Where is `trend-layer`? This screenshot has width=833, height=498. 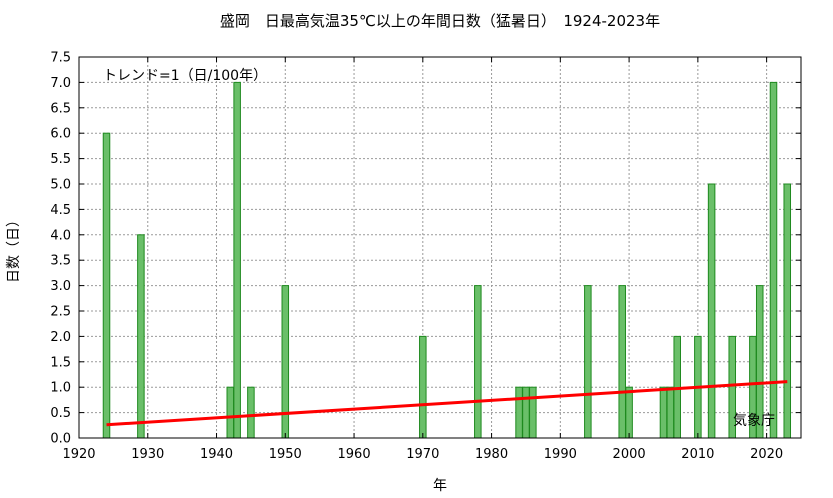 trend-layer is located at coordinates (447, 403).